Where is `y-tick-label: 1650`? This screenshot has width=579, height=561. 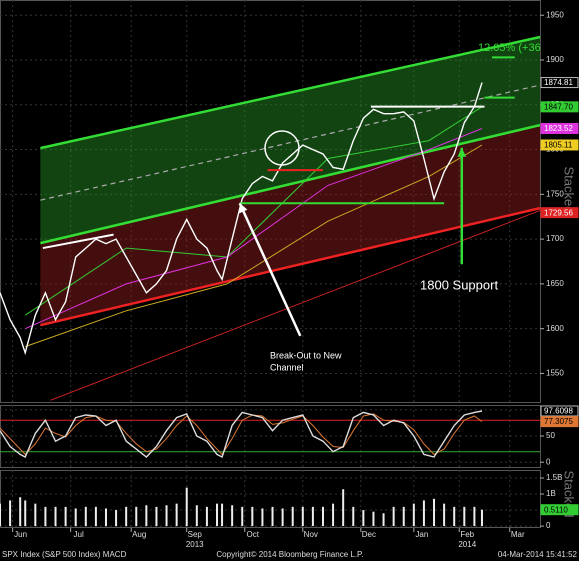
y-tick-label: 1650 is located at coordinates (555, 283).